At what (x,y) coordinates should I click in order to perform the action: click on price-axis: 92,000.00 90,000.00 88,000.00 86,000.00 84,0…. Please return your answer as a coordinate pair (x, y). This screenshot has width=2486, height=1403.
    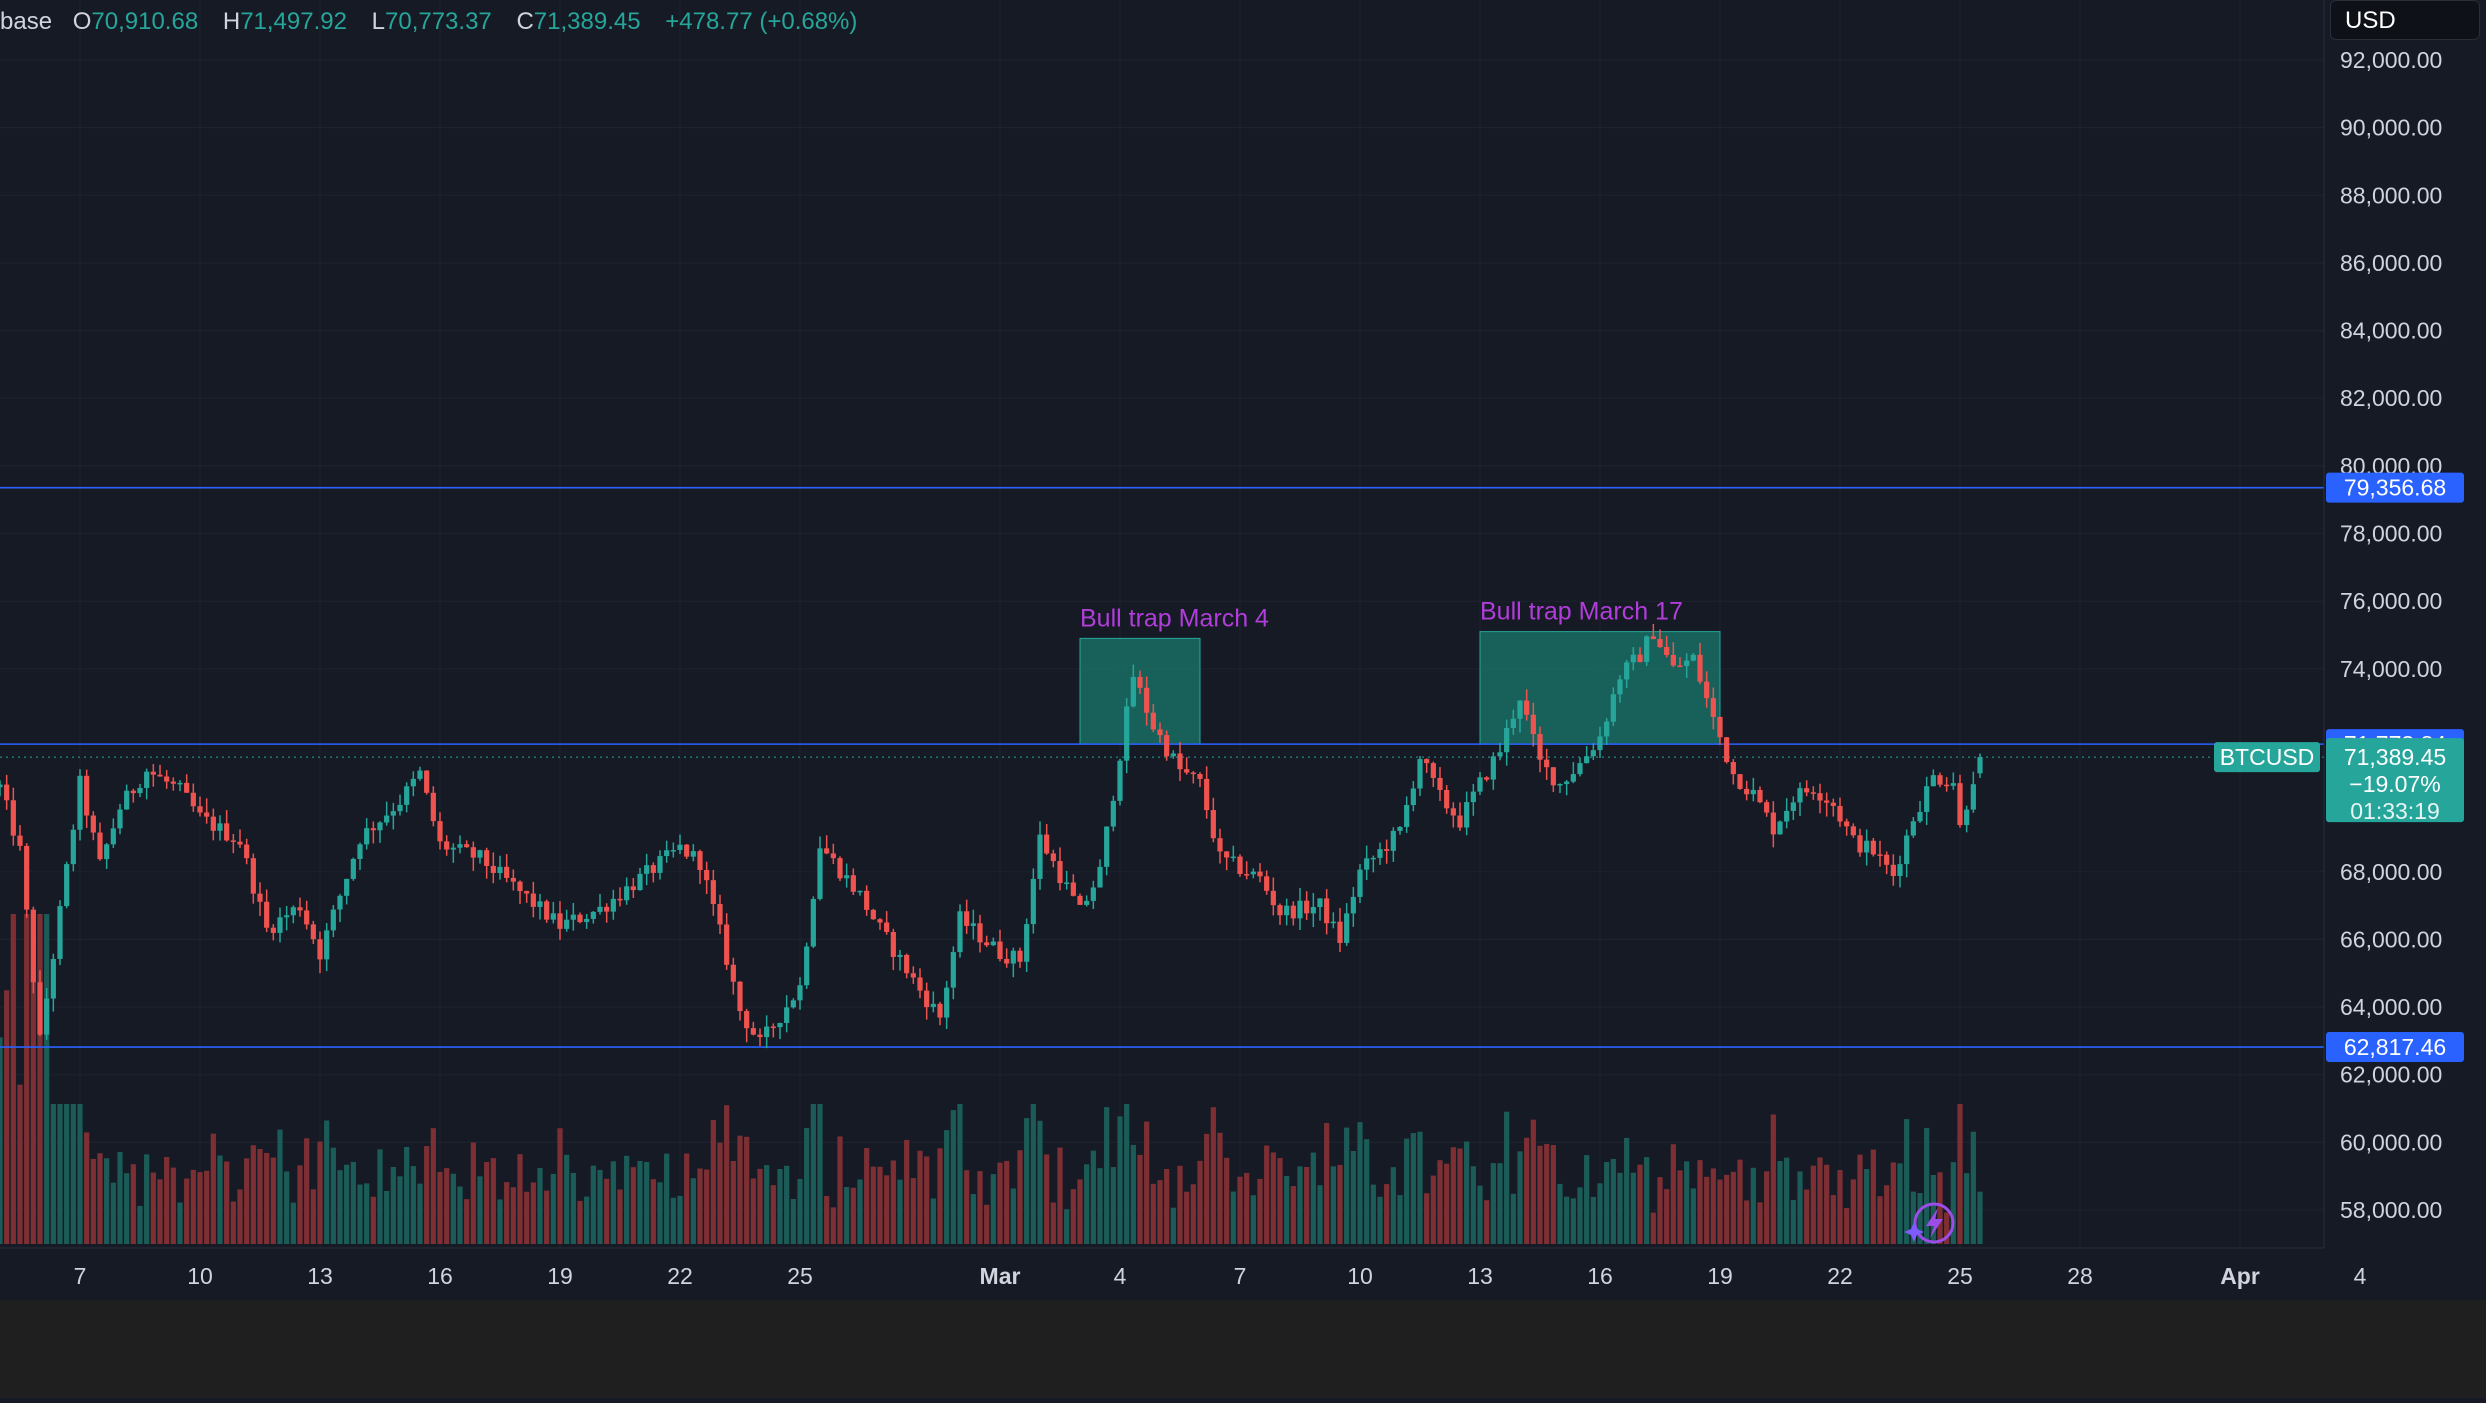
    Looking at the image, I should click on (2391, 635).